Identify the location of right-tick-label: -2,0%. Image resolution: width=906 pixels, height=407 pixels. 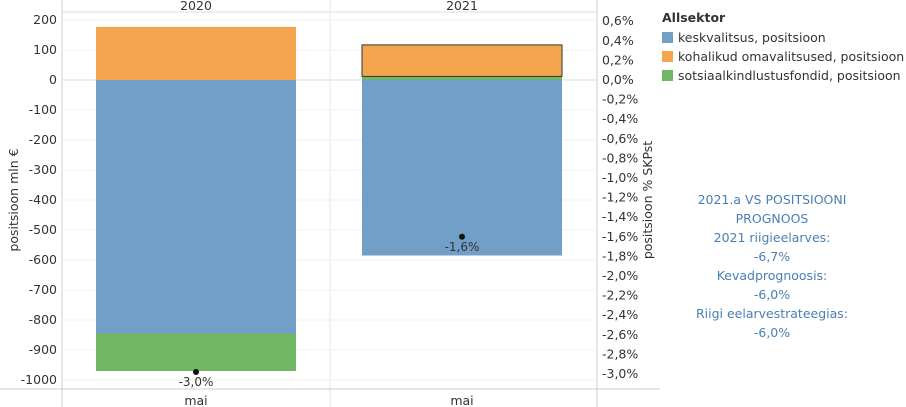
(620, 275).